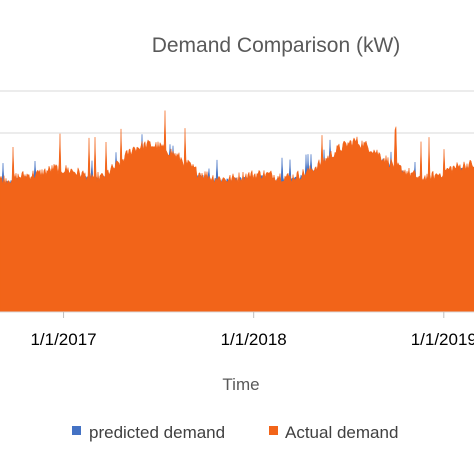 The width and height of the screenshot is (474, 474). I want to click on legend-swatch-actual, so click(273, 430).